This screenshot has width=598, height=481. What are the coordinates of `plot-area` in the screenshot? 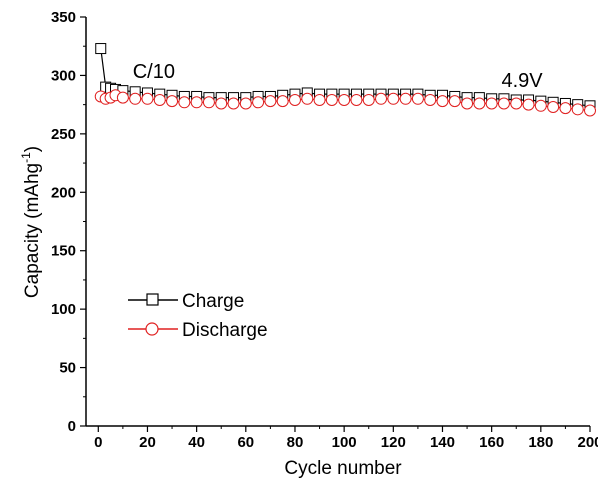 It's located at (345, 80).